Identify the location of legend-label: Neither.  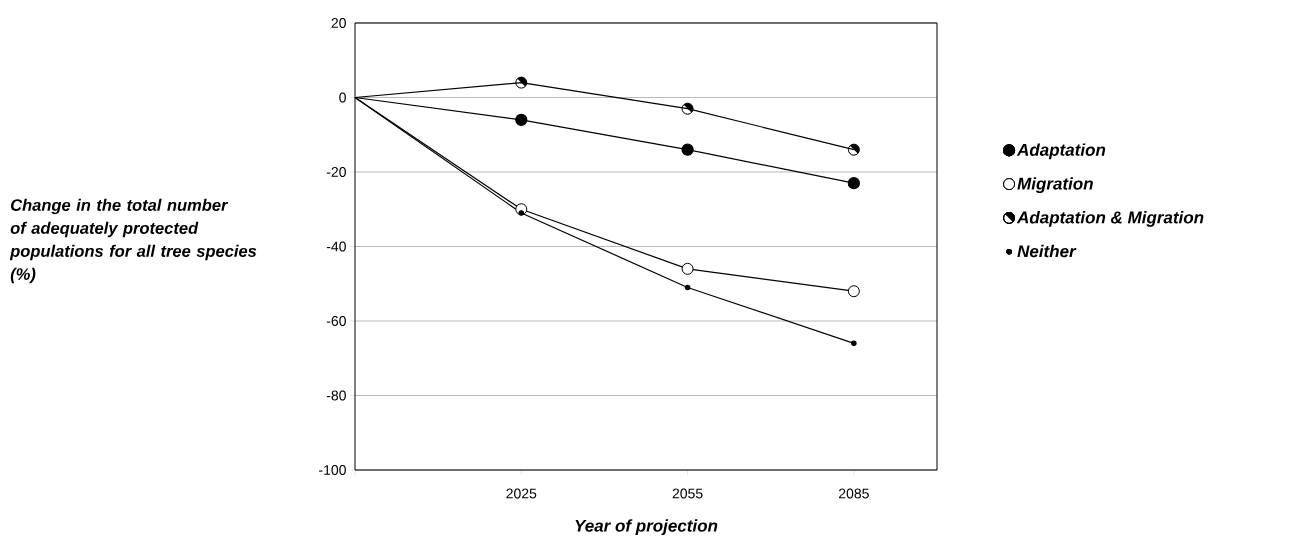
(1047, 251).